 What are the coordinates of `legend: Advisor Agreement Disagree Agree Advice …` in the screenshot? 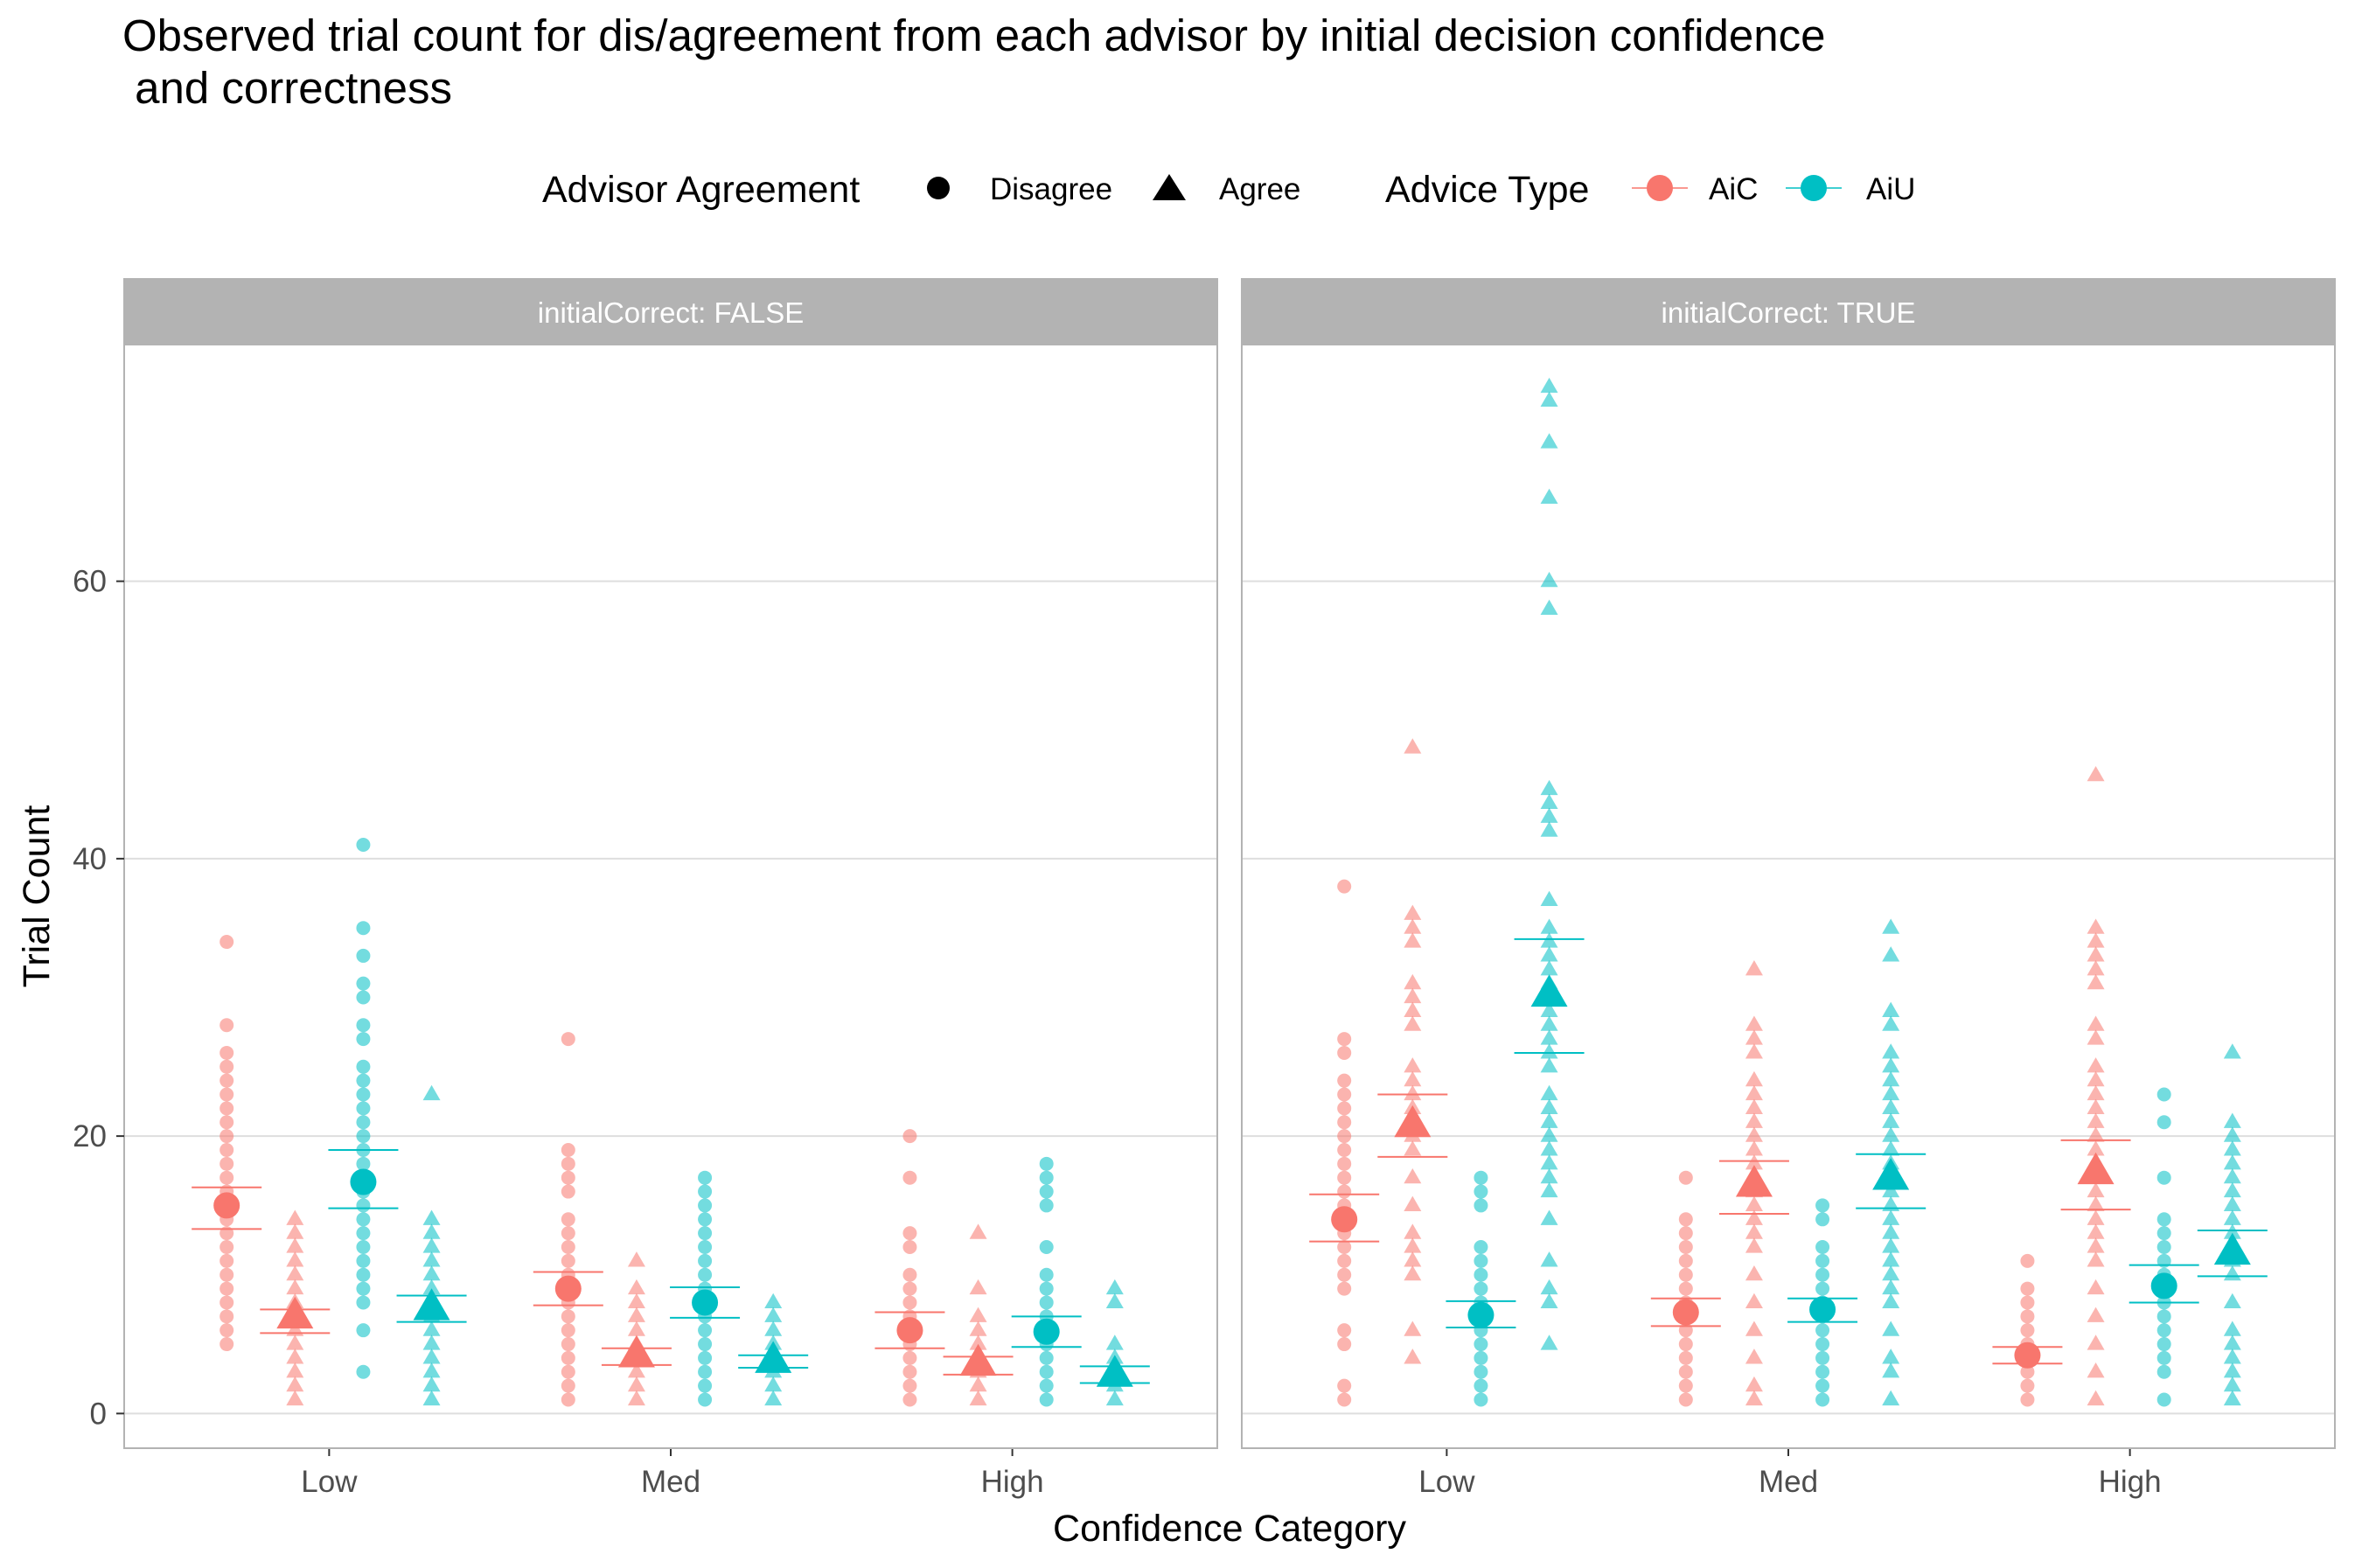 It's located at (1228, 190).